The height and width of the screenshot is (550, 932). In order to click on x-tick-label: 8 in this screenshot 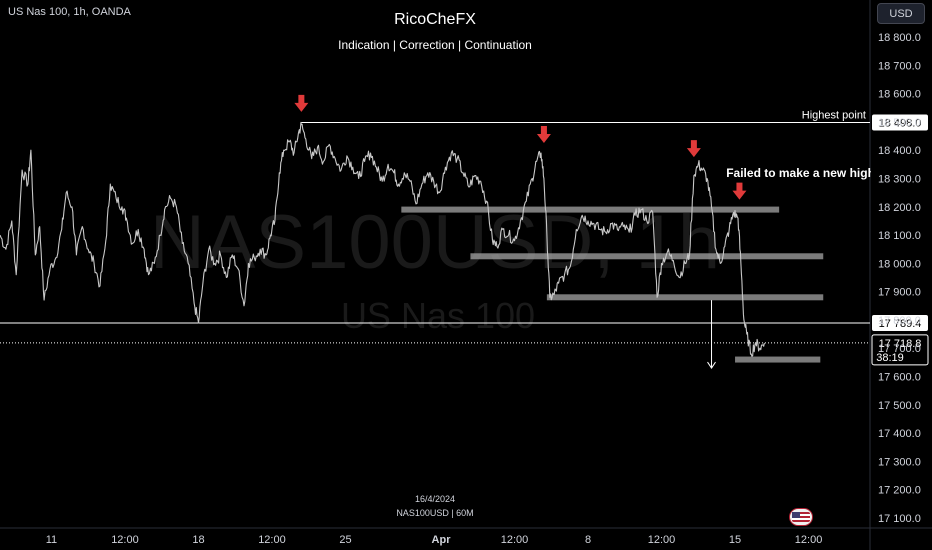, I will do `click(588, 540)`.